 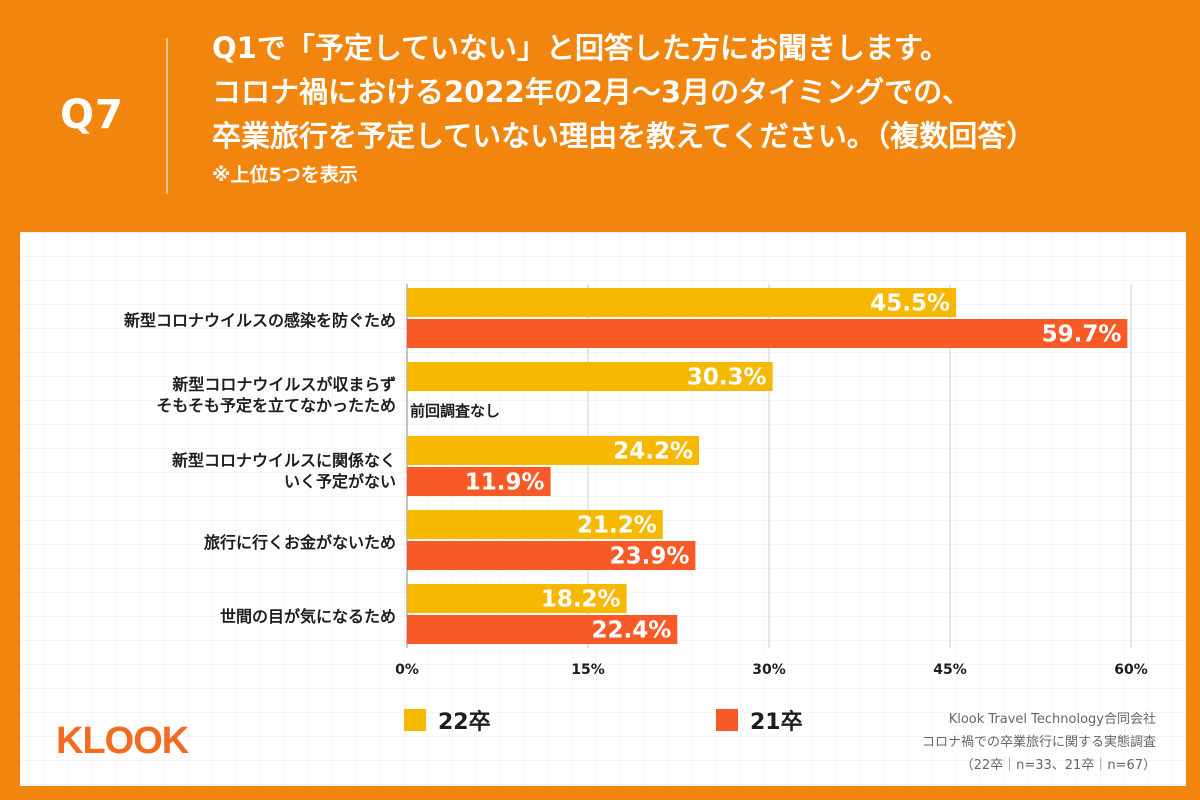 What do you see at coordinates (505, 483) in the screenshot?
I see `value-label-21卒-3: 11.9%` at bounding box center [505, 483].